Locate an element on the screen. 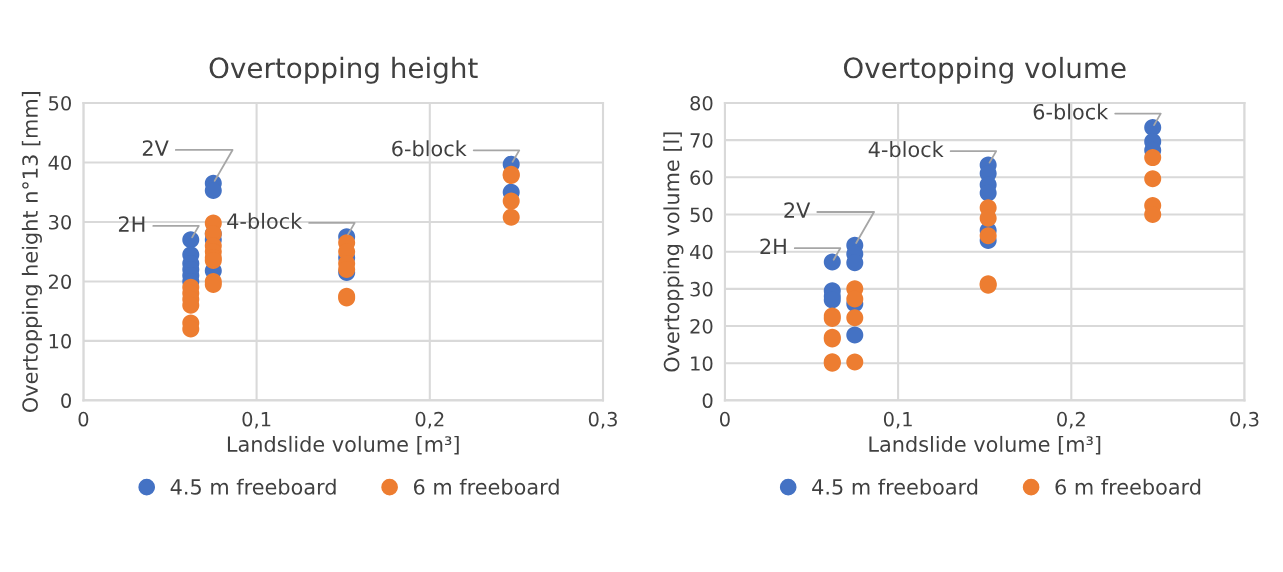  chart-title: Overtopping height is located at coordinates (343, 70).